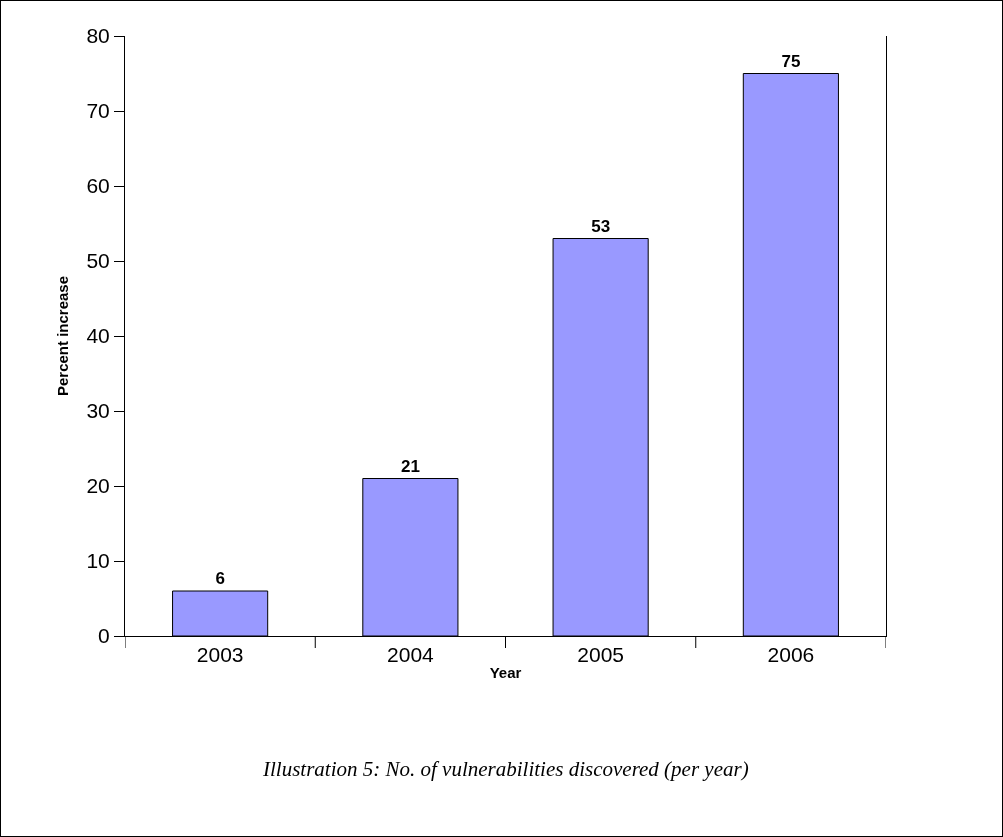 The width and height of the screenshot is (1003, 837). What do you see at coordinates (62, 336) in the screenshot?
I see `y-axis-title: Percent increase` at bounding box center [62, 336].